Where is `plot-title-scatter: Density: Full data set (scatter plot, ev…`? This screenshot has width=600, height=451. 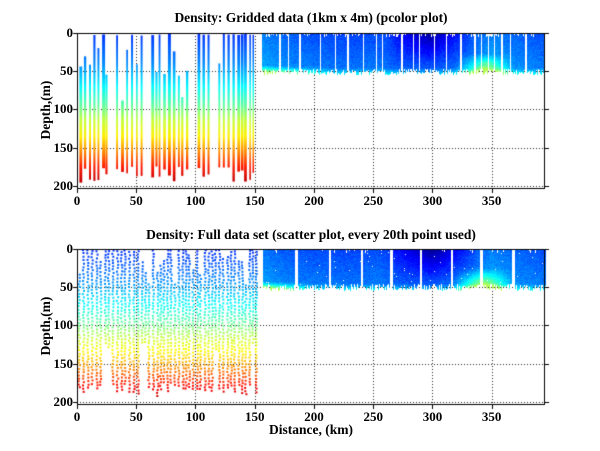 plot-title-scatter: Density: Full data set (scatter plot, ev… is located at coordinates (311, 234).